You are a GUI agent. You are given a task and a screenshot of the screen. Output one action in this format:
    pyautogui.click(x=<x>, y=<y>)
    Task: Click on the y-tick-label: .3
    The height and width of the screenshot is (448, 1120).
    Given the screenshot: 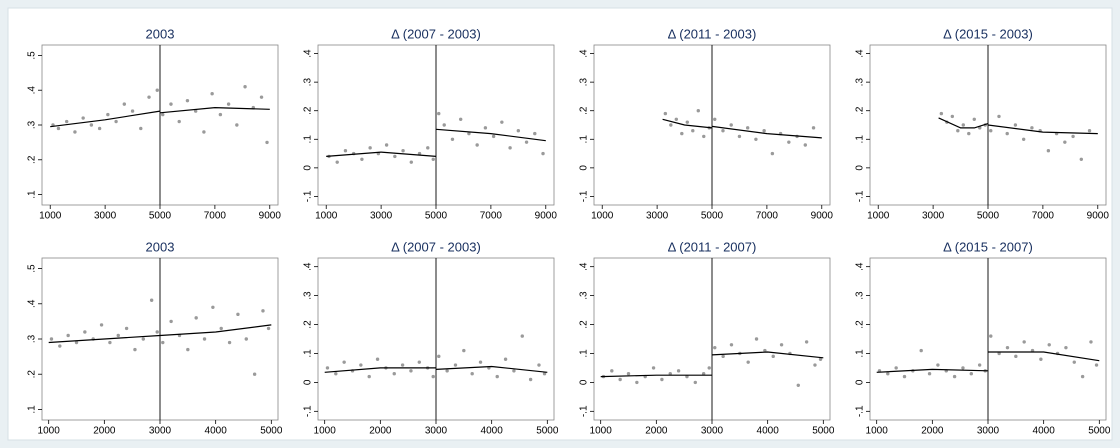 What is the action you would take?
    pyautogui.click(x=32, y=338)
    